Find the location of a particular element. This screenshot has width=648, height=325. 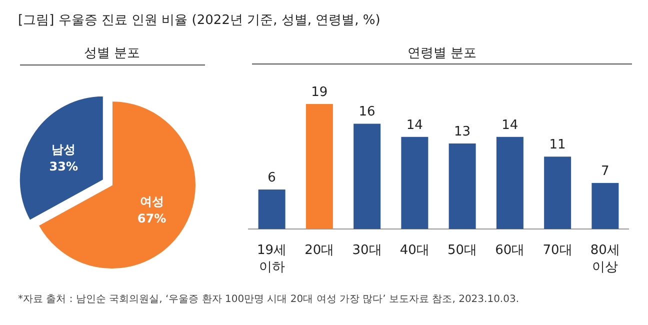

data-label: 6 is located at coordinates (272, 178).